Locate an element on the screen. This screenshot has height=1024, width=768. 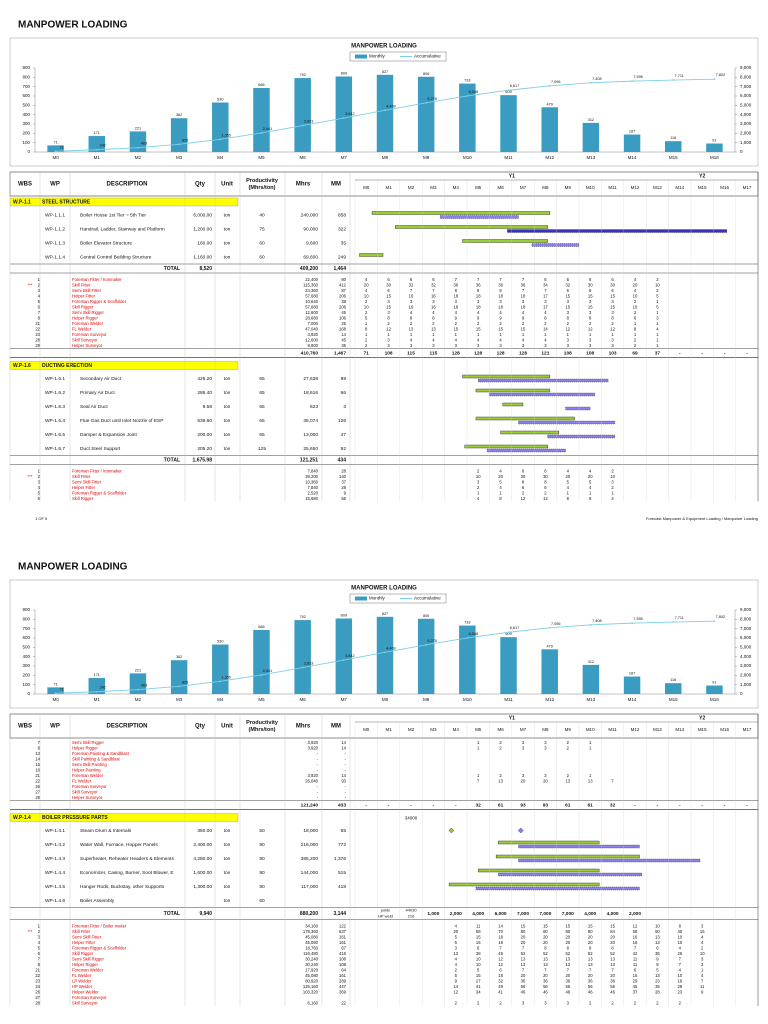
month-value: 36 is located at coordinates (523, 980).